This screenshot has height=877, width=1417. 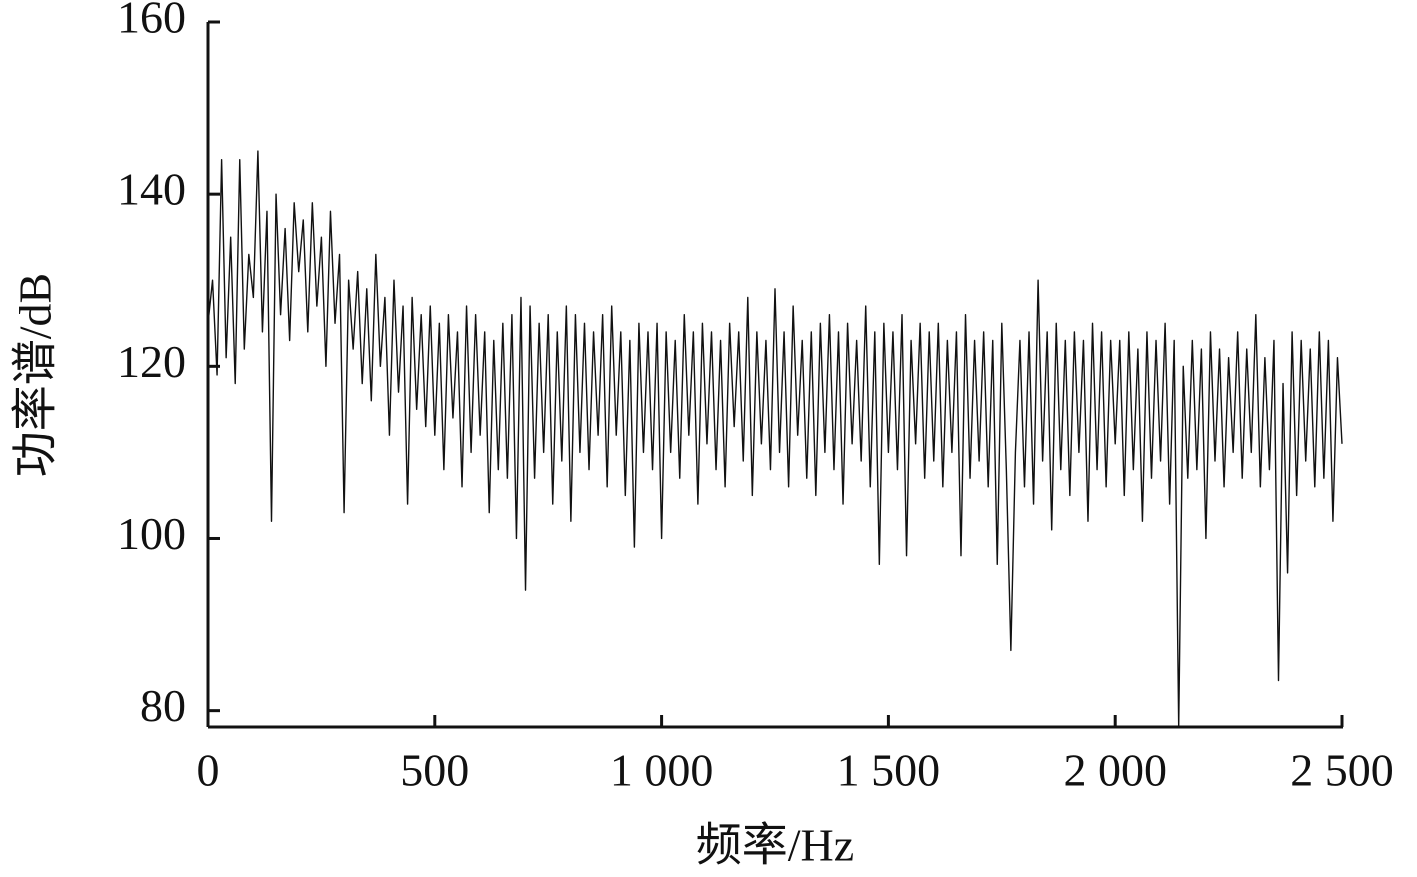 I want to click on x-tick-label: 500, so click(x=434, y=770).